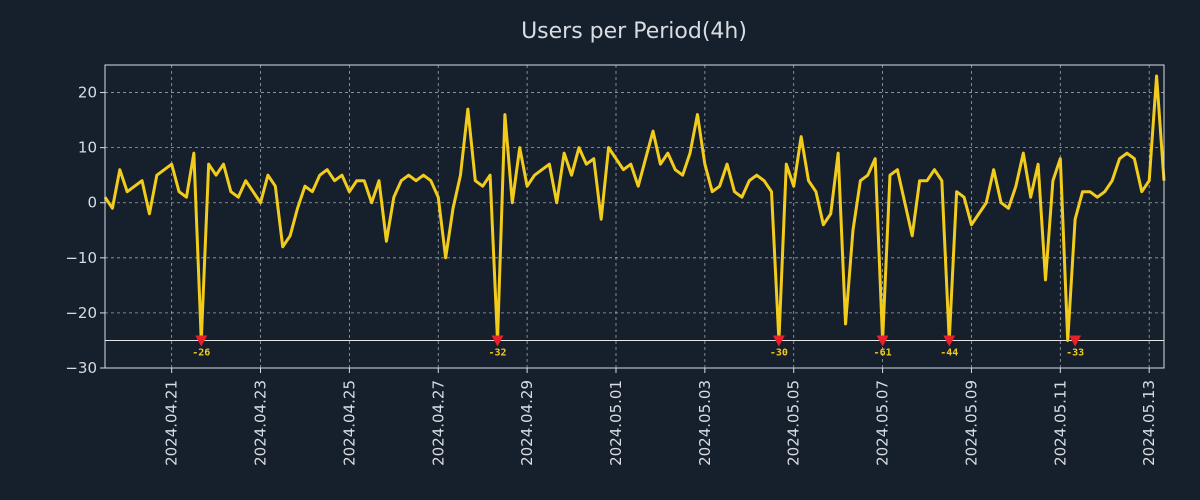 The height and width of the screenshot is (500, 1200). Describe the element at coordinates (438, 423) in the screenshot. I see `x-tick-label: 2024.04.27` at that location.